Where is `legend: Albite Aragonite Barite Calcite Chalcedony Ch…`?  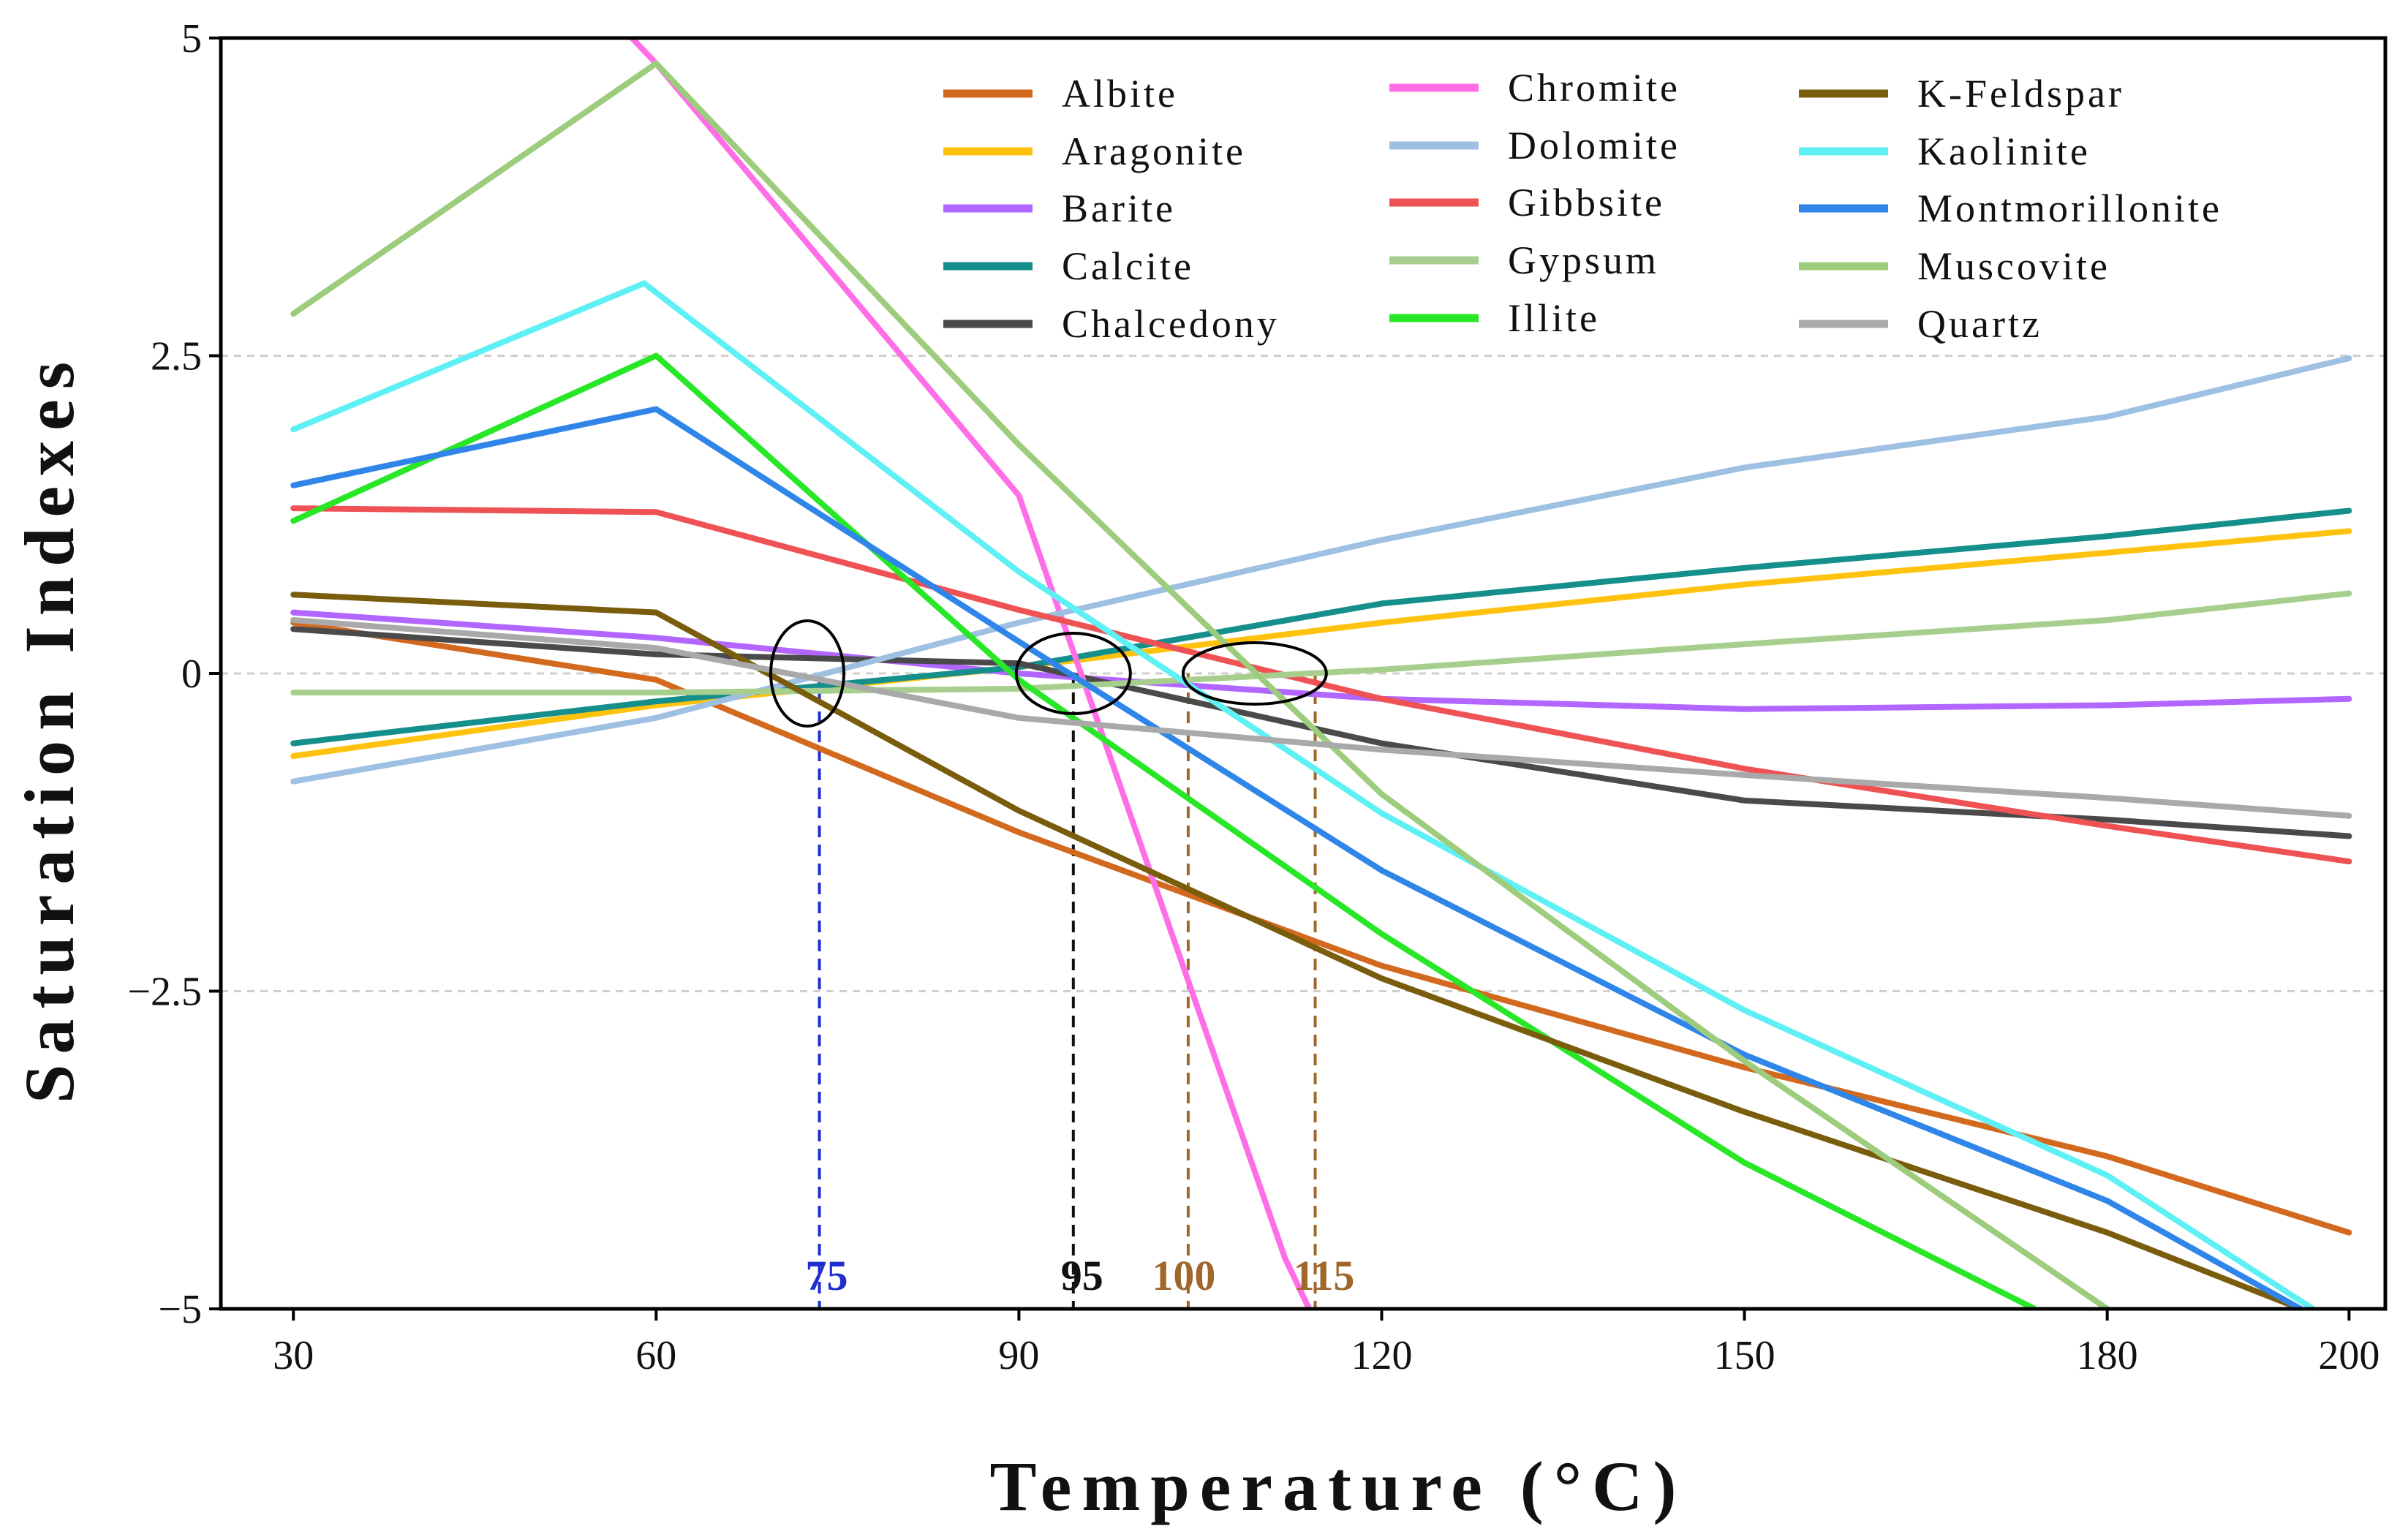
legend: Albite Aragonite Barite Calcite Chalcedony Ch… is located at coordinates (1582, 206).